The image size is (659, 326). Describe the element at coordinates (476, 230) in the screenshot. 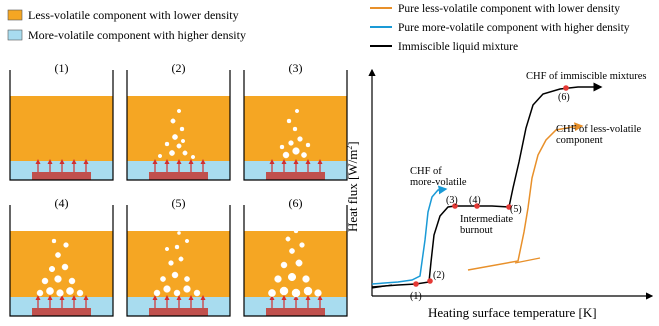

I see `annotation-intermediate-2: burnout` at that location.